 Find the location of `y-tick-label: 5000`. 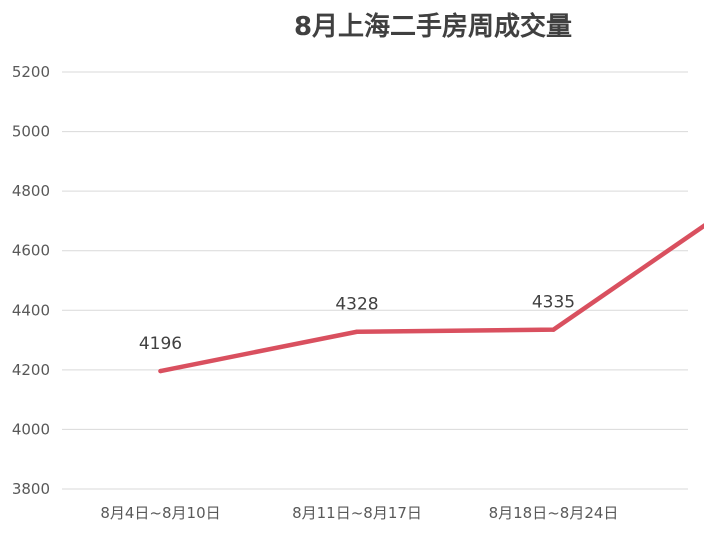

y-tick-label: 5000 is located at coordinates (31, 132).